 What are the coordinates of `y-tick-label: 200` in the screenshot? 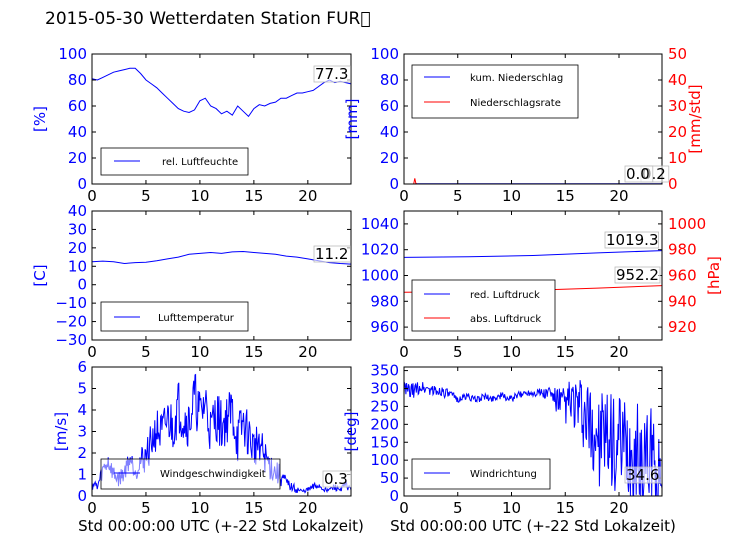 It's located at (384, 424).